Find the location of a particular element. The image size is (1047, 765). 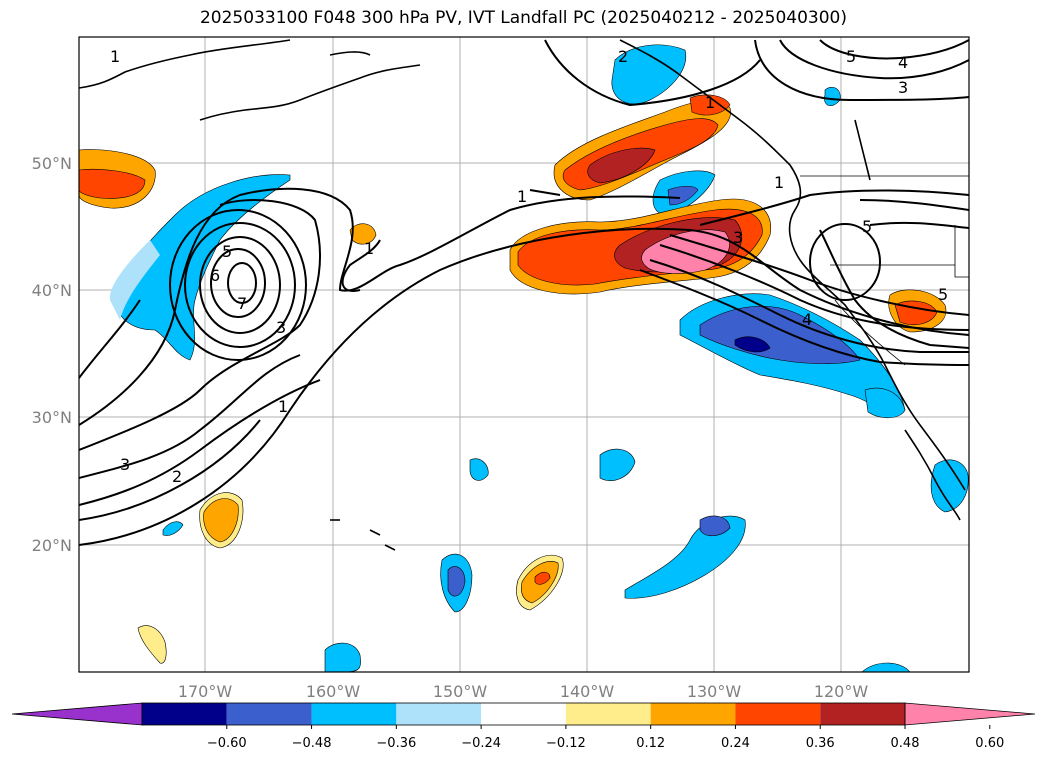

colorbar-tick-label: −0.48 is located at coordinates (312, 743).